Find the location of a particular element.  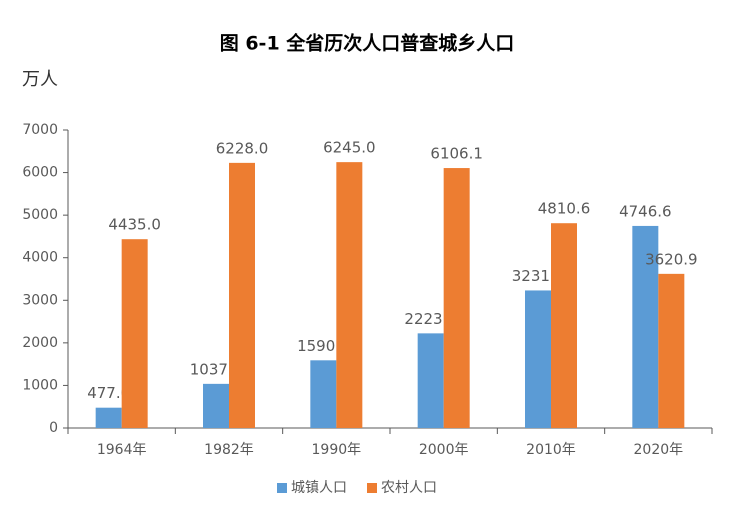

legend-label: 城镇人口 is located at coordinates (319, 488).